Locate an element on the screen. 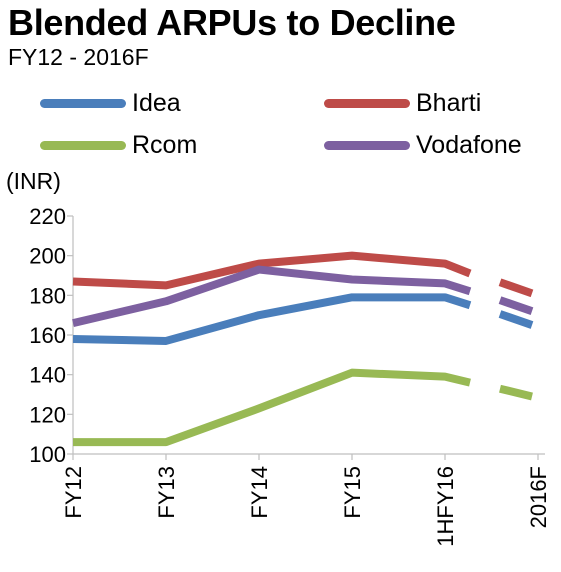 This screenshot has height=572, width=561. y-tick-label-120: 120 is located at coordinates (47, 414).